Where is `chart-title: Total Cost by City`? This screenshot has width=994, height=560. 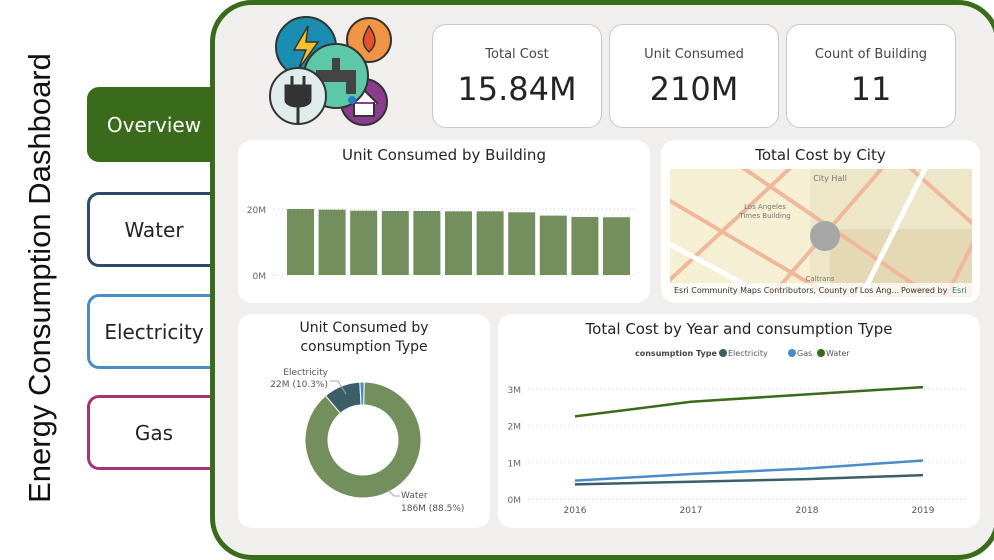 chart-title: Total Cost by City is located at coordinates (820, 155).